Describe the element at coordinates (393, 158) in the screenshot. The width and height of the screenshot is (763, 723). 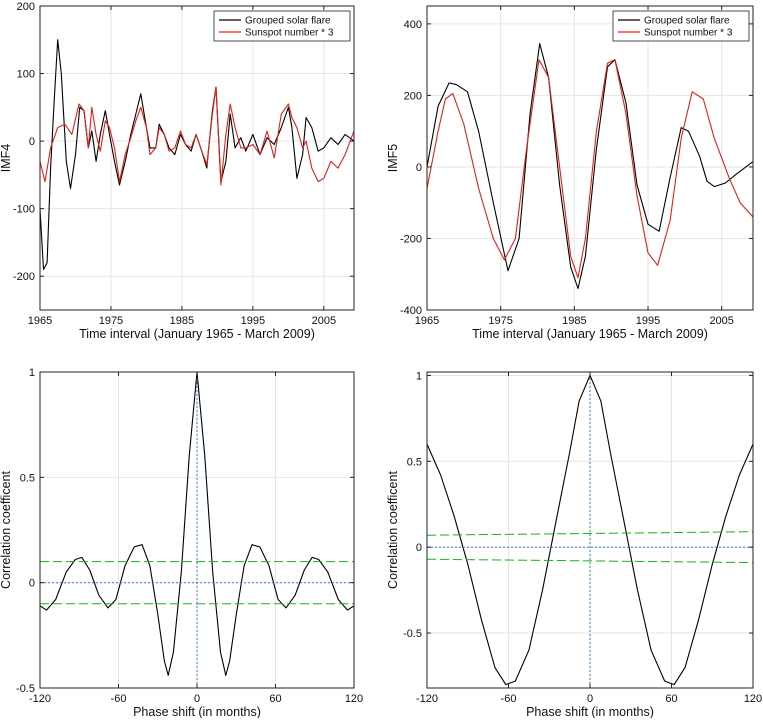
I see `y-axis-label: IMF5` at that location.